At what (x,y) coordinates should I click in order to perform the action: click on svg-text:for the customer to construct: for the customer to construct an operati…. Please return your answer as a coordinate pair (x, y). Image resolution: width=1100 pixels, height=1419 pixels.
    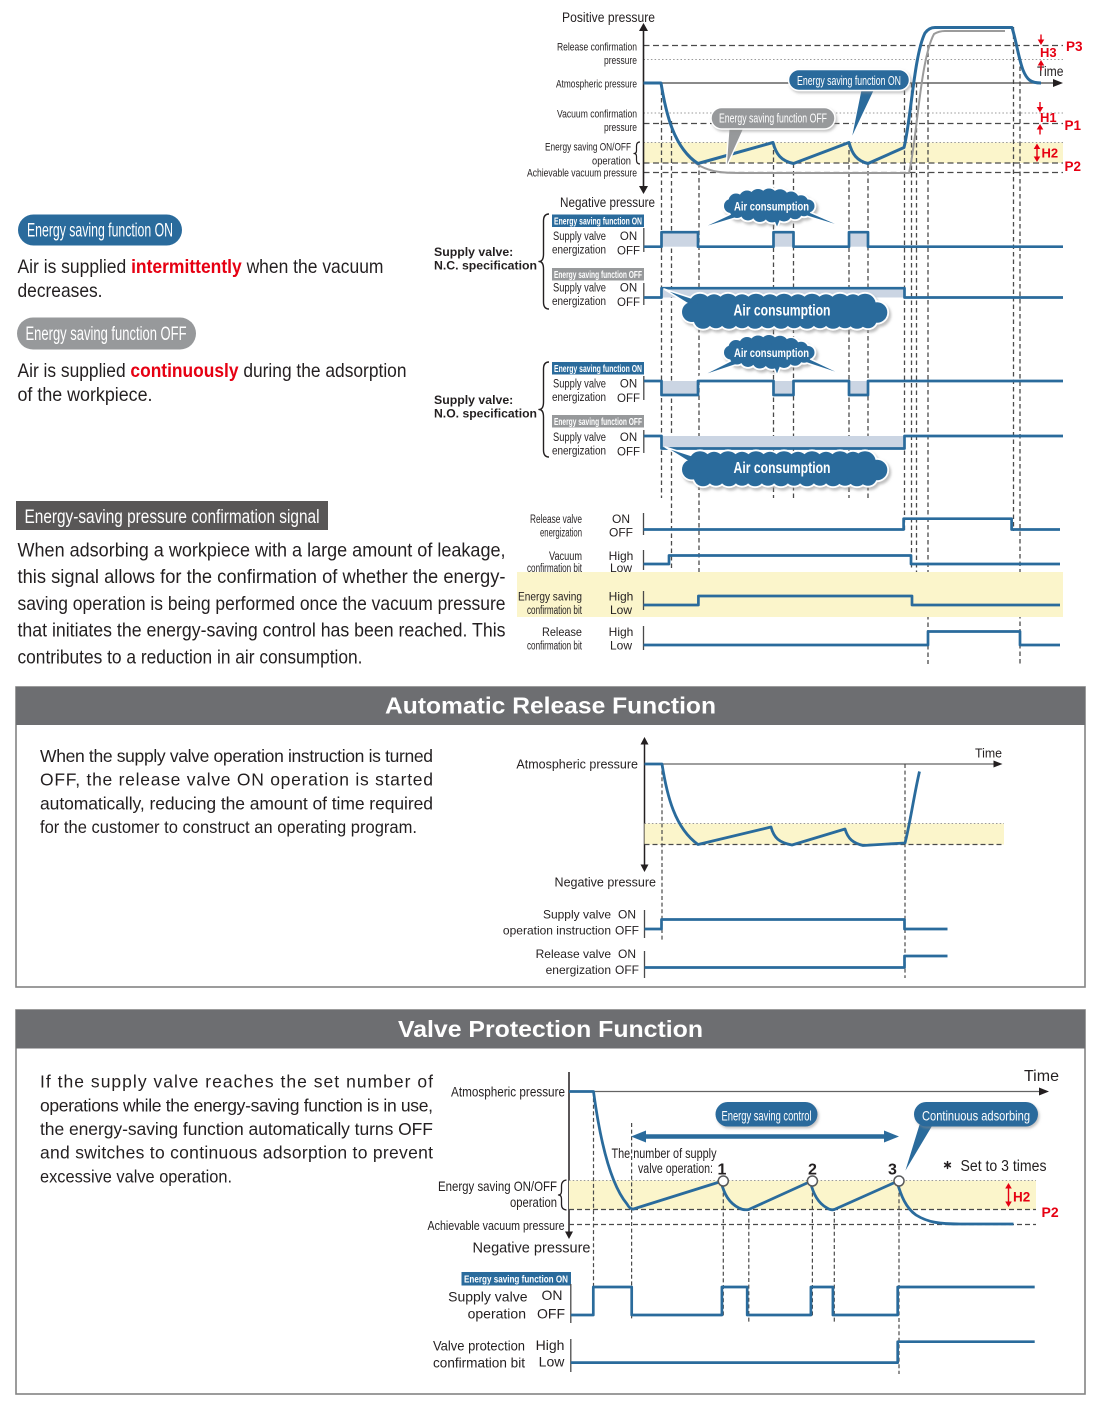
    Looking at the image, I should click on (228, 827).